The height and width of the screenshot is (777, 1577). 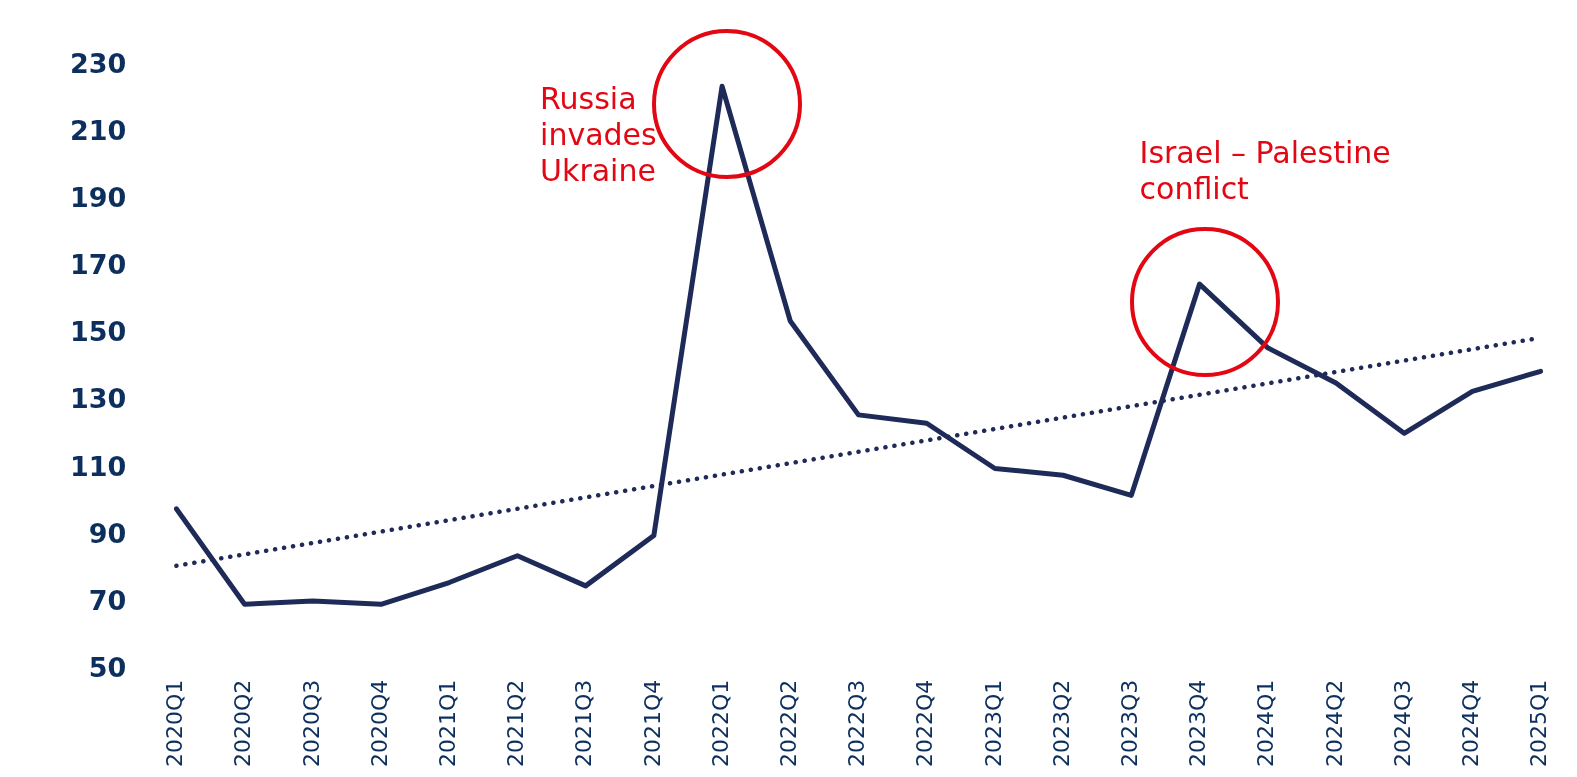 What do you see at coordinates (584, 723) in the screenshot?
I see `x-tick-label: 2021Q3` at bounding box center [584, 723].